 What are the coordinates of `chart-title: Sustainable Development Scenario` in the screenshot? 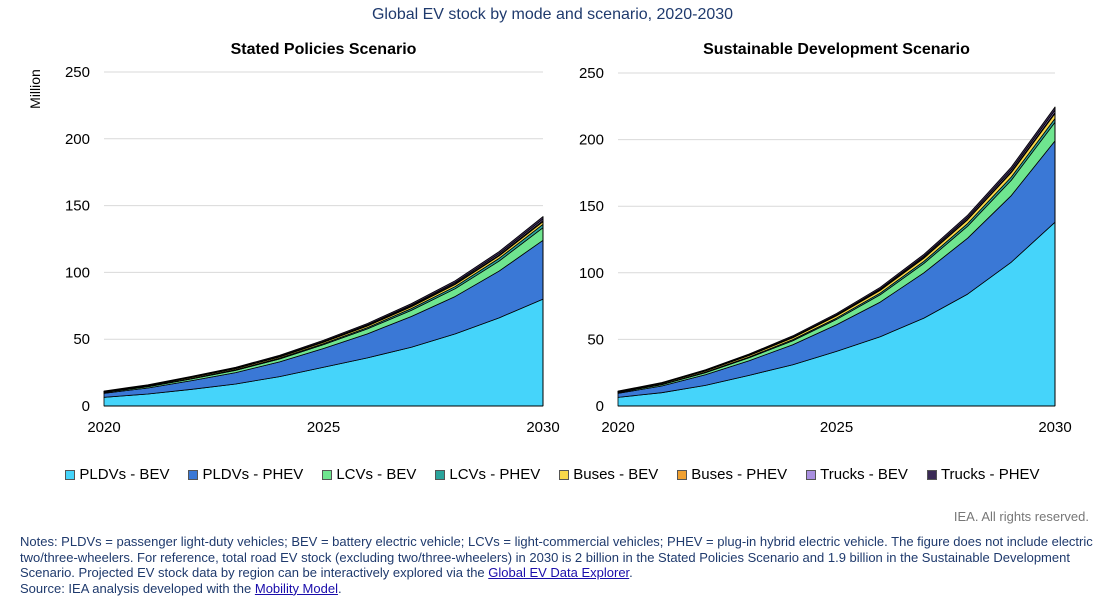 It's located at (836, 49).